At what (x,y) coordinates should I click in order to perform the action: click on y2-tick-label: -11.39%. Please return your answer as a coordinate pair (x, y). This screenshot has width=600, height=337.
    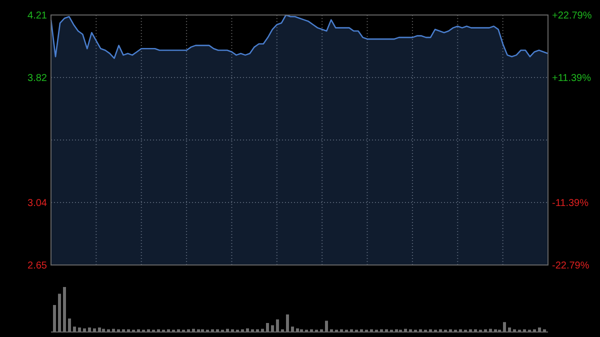
    Looking at the image, I should click on (570, 203).